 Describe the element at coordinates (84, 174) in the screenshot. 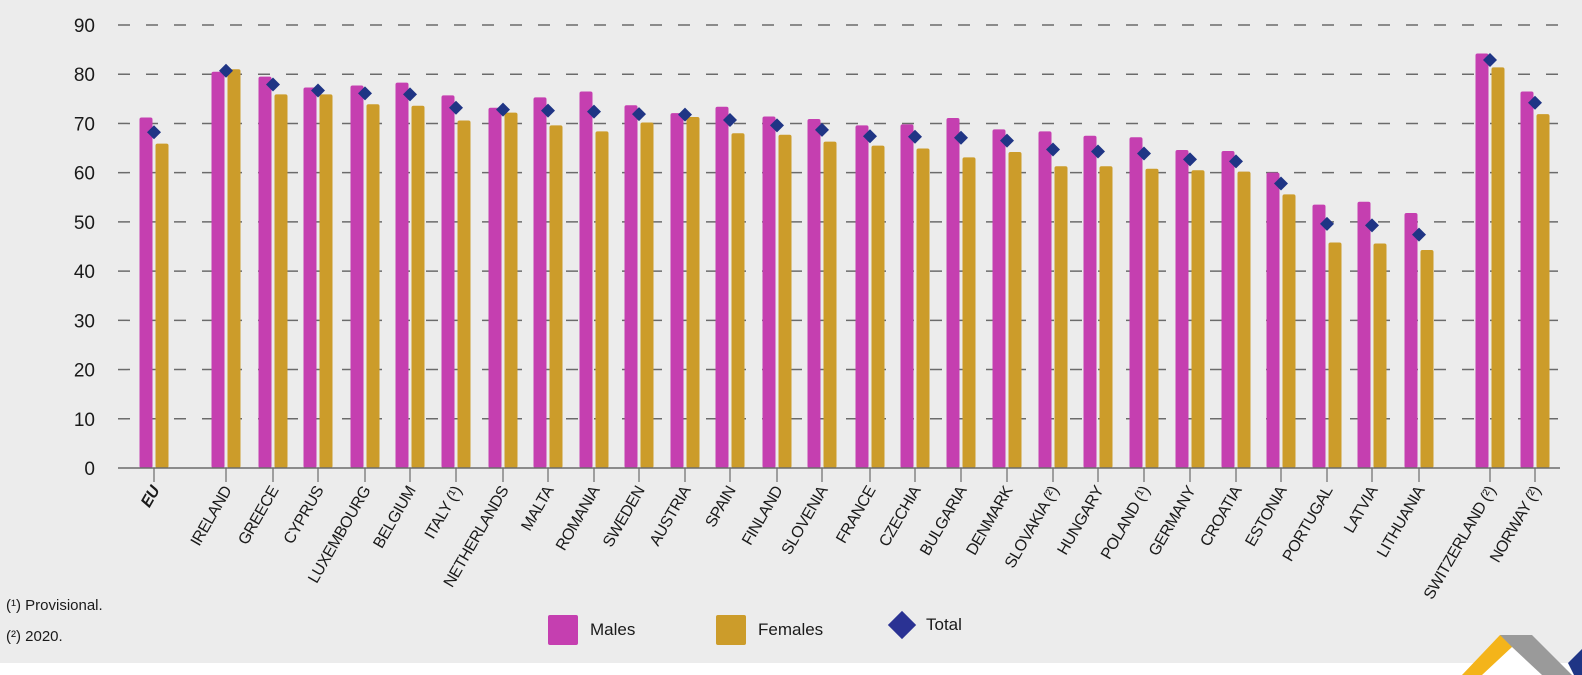

I see `y-tick-label: 60` at that location.